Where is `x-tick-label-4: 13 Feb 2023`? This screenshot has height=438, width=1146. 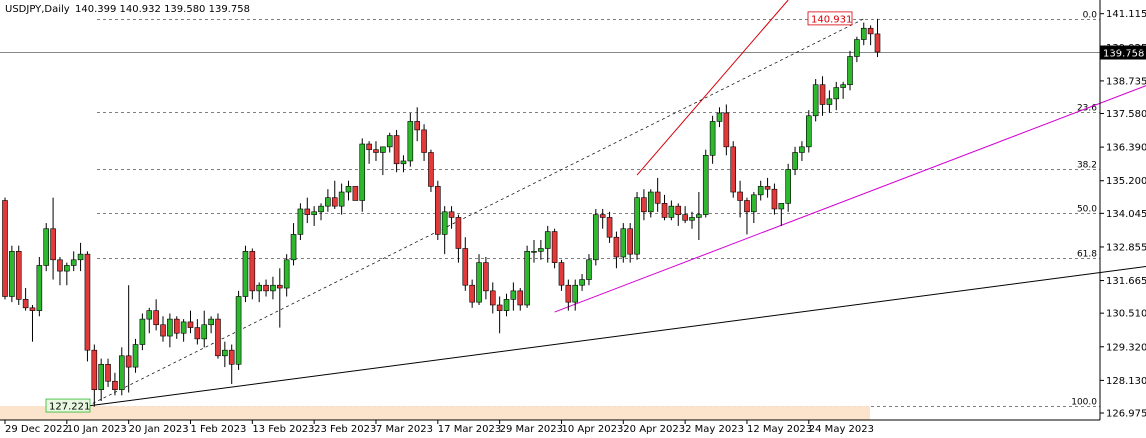 x-tick-label-4: 13 Feb 2023 is located at coordinates (283, 429).